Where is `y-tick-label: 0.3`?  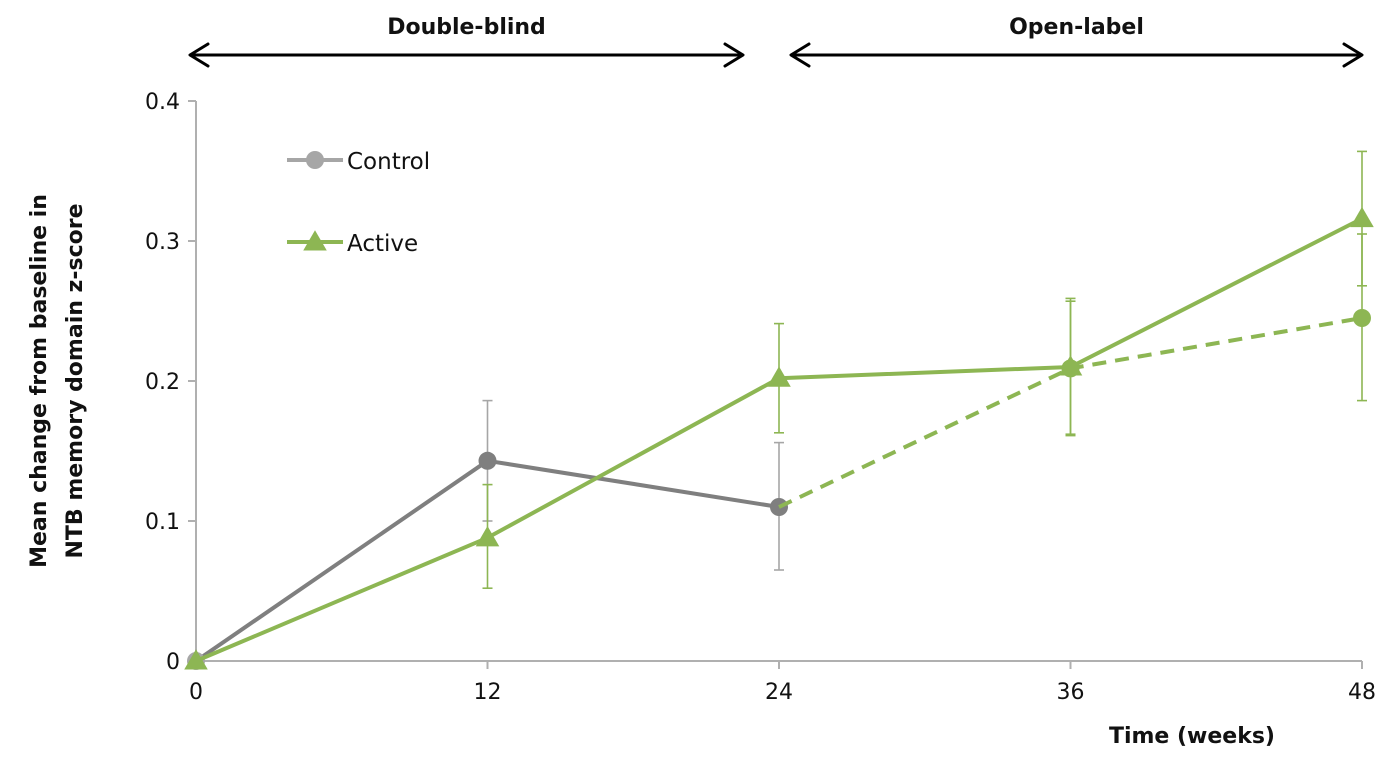
y-tick-label: 0.3 is located at coordinates (162, 242).